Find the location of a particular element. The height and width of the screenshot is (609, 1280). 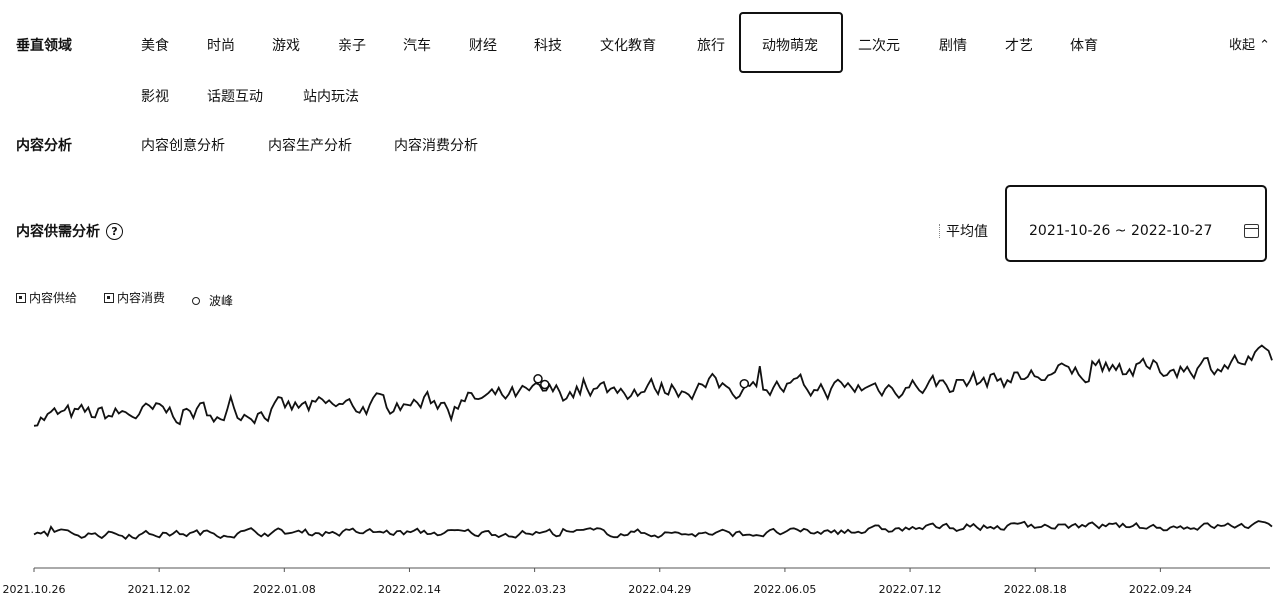

category-item: 话题互动 is located at coordinates (235, 97).